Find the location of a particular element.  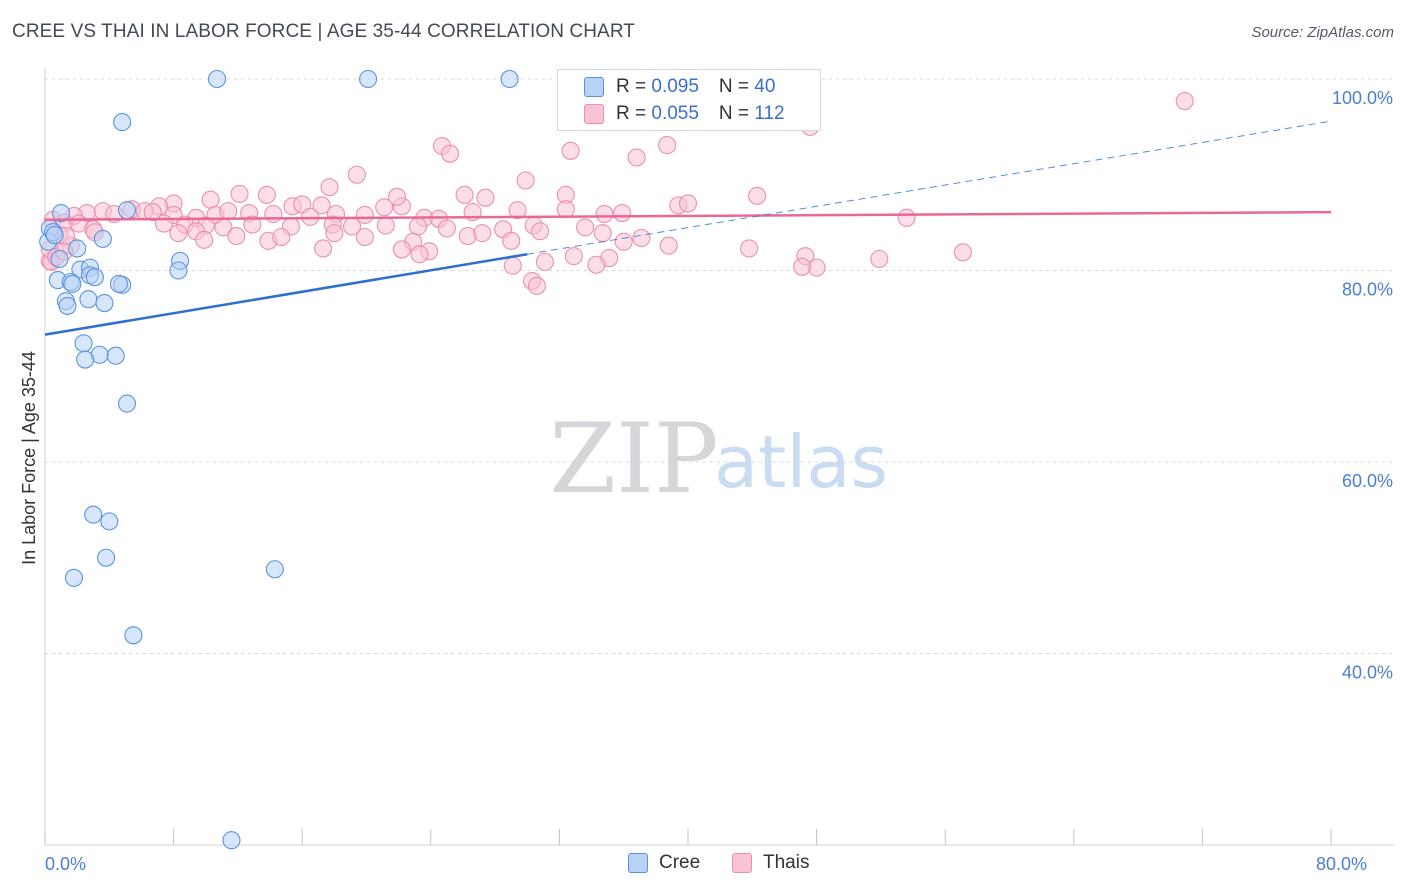

y-axis-label: In Labor Force | Age 35-44 is located at coordinates (29, 458).